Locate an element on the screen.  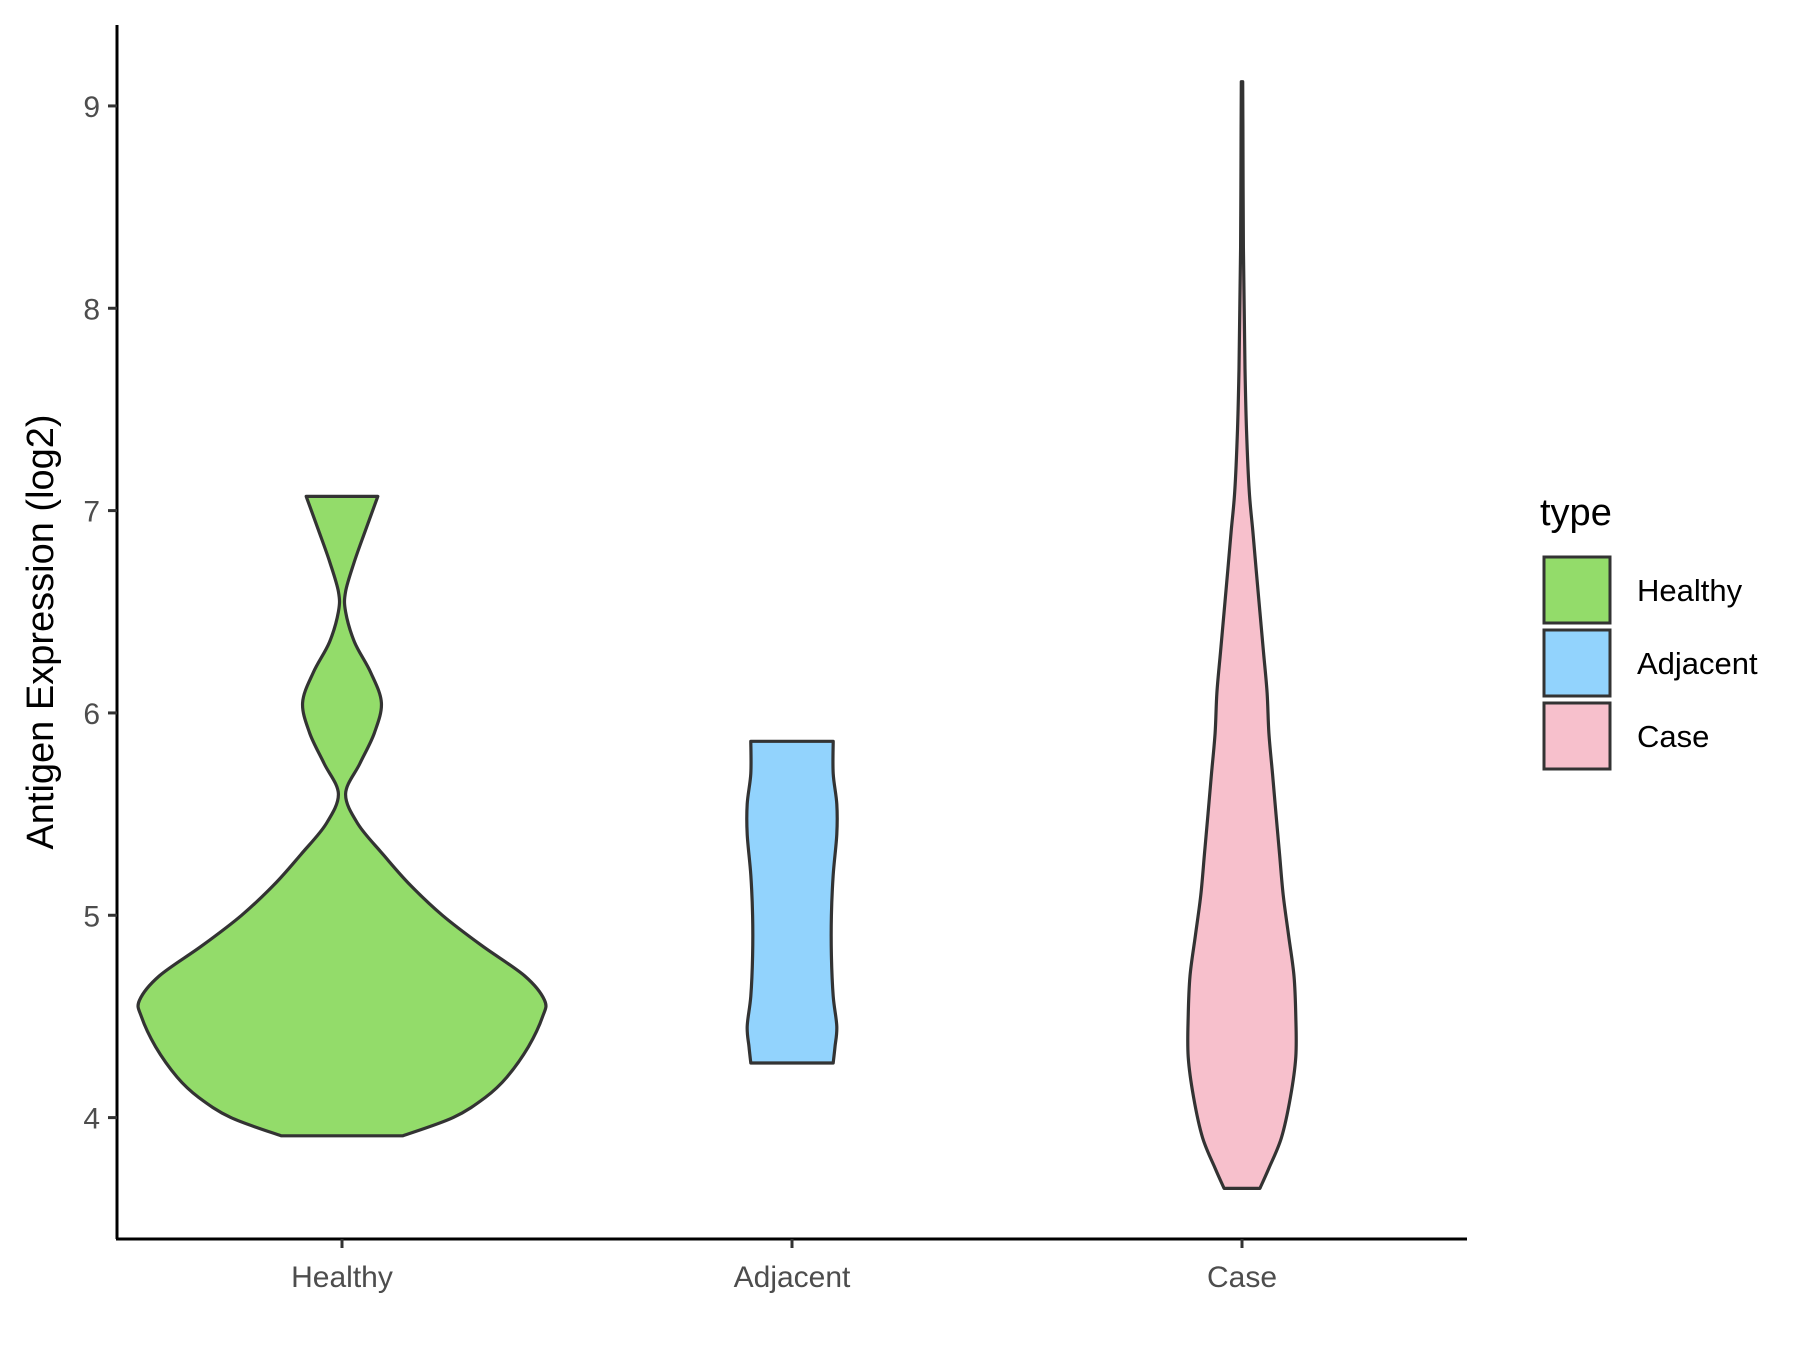
y-tick-label: 5 is located at coordinates (91, 916).